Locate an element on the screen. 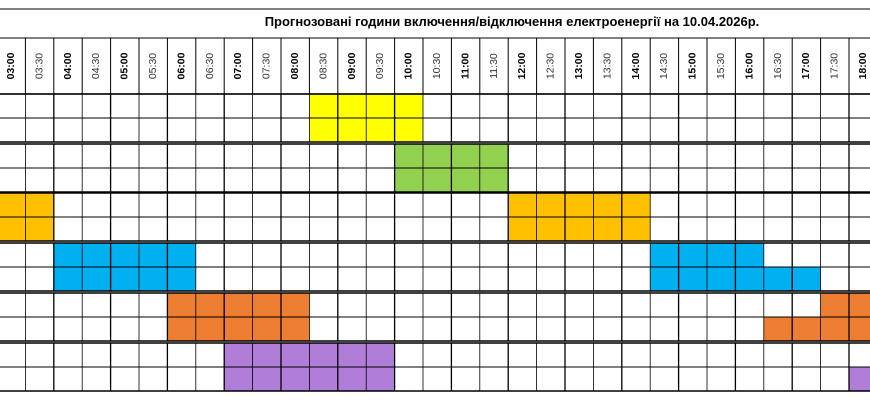 This screenshot has width=870, height=400. time-slot-label: 16:30 is located at coordinates (778, 66).